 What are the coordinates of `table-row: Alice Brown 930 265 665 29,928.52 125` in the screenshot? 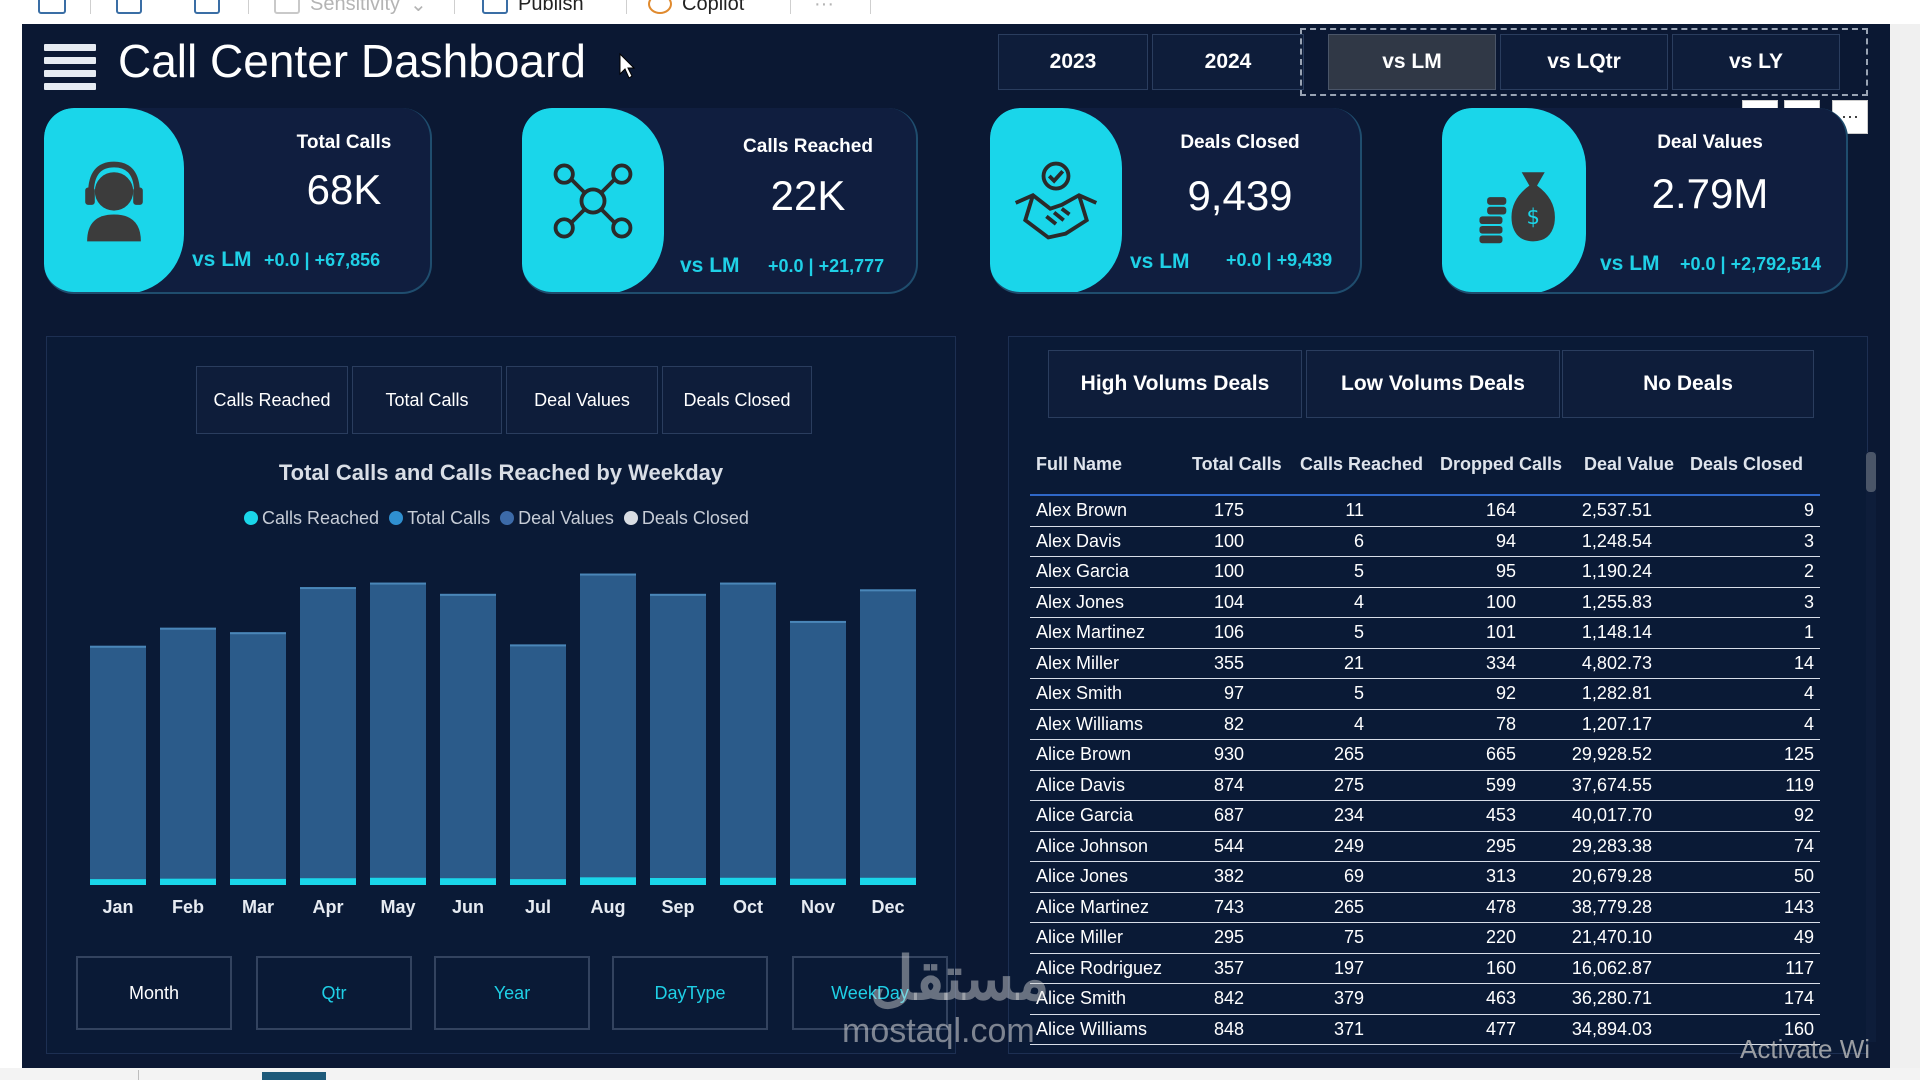 It's located at (1425, 755).